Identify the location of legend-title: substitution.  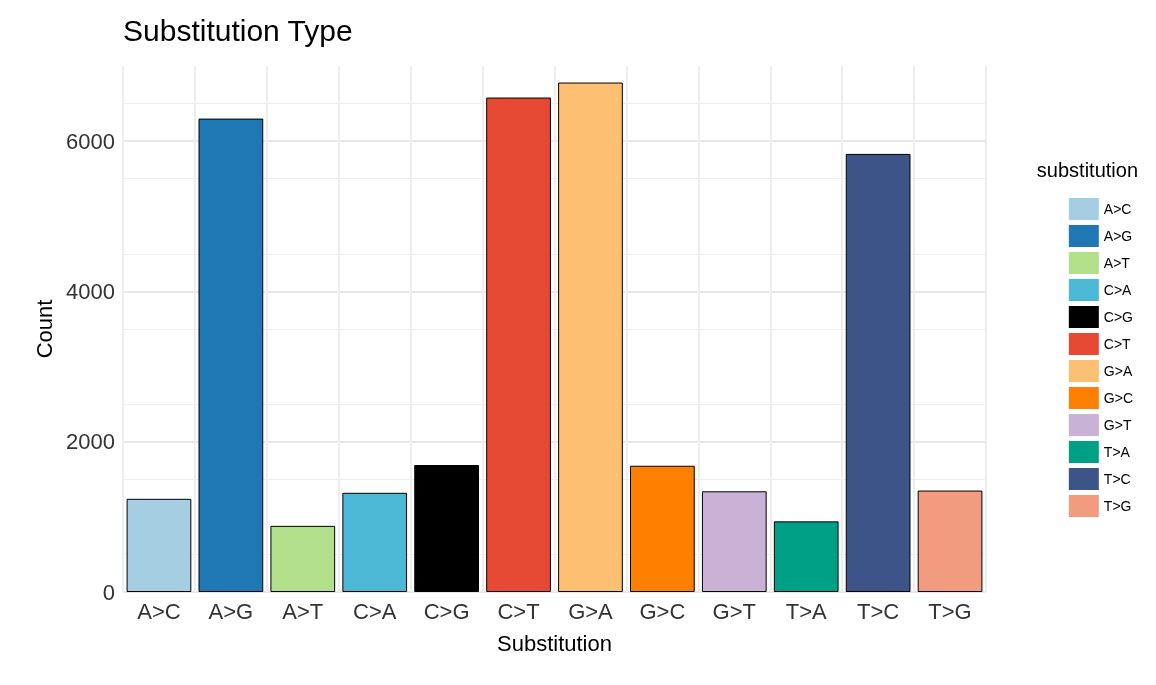
(1087, 170).